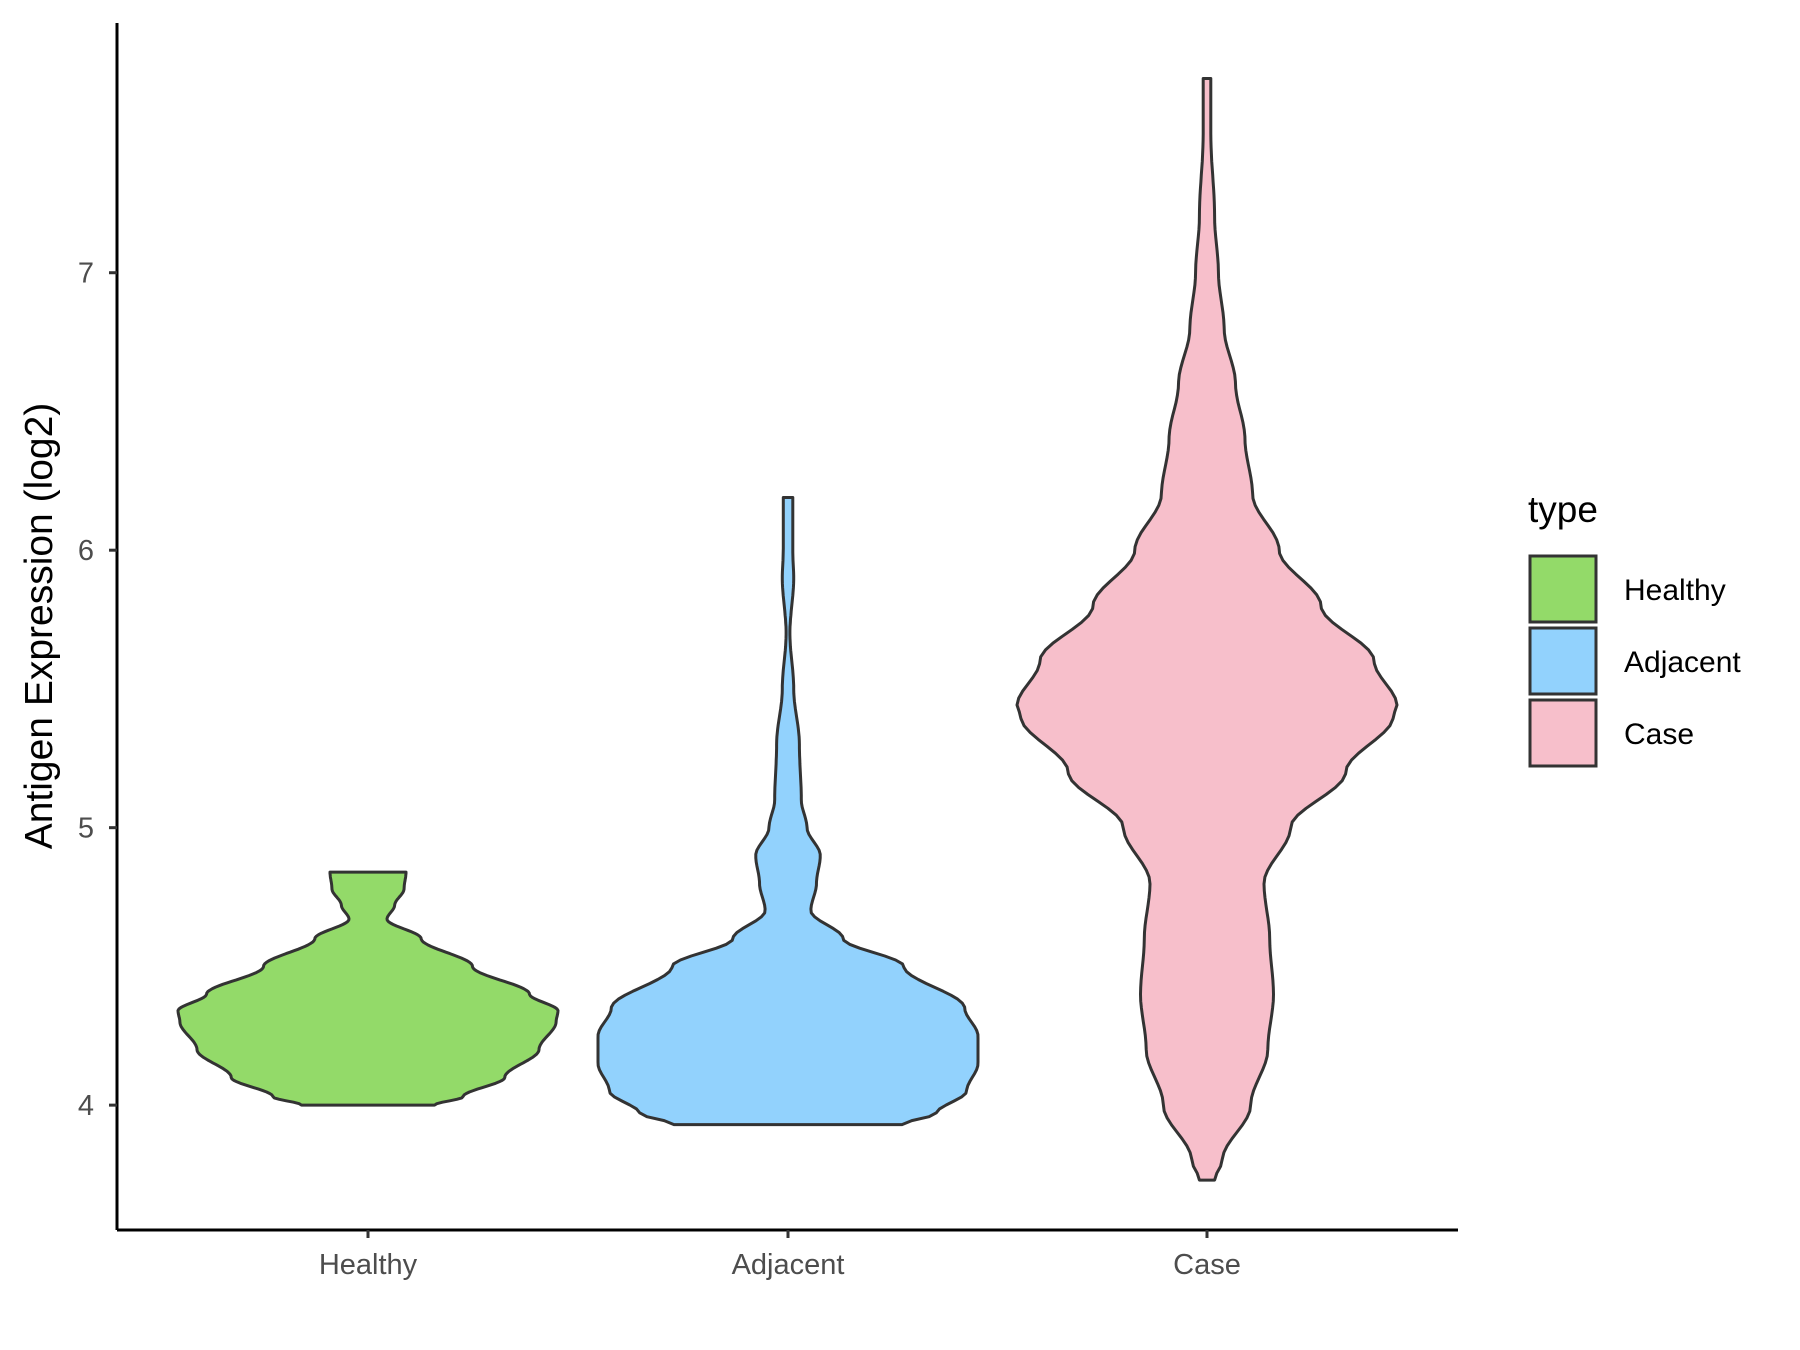  Describe the element at coordinates (368, 1265) in the screenshot. I see `x-tick-label: Healthy` at that location.